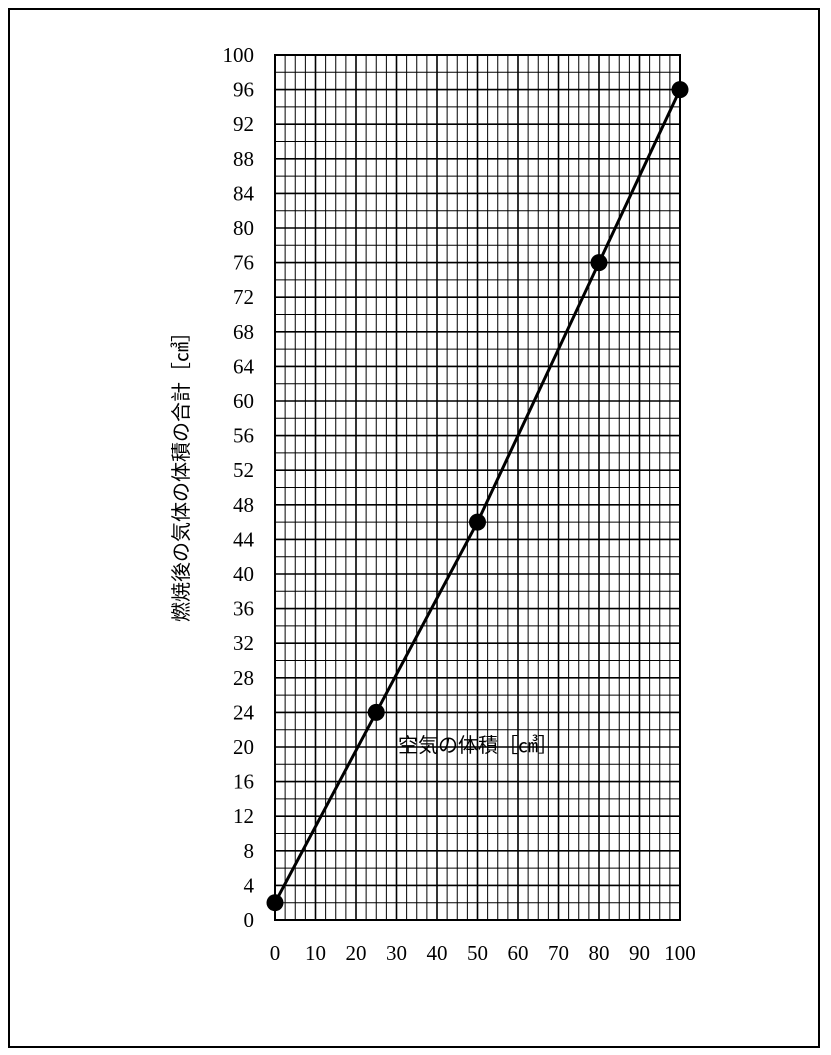 This screenshot has width=831, height=1055. What do you see at coordinates (243, 574) in the screenshot?
I see `y-tick-label: 40` at bounding box center [243, 574].